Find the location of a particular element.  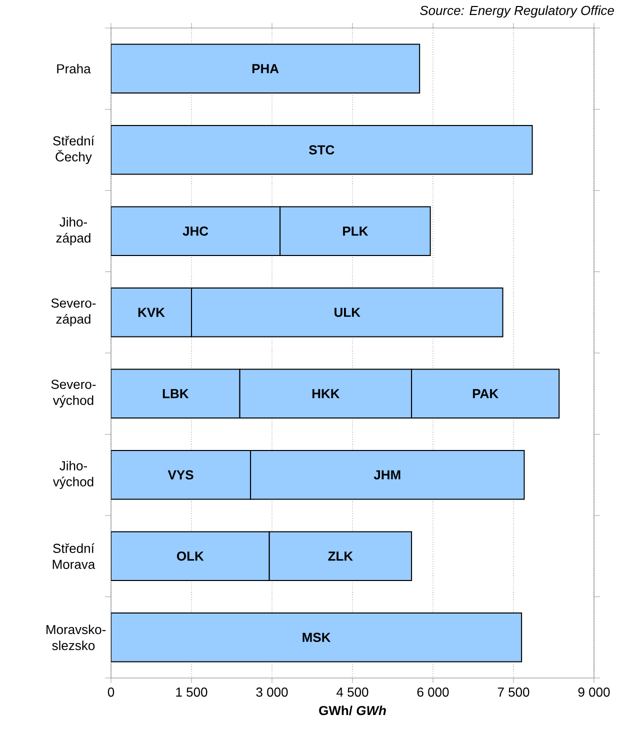

data-label: PHA is located at coordinates (265, 69).